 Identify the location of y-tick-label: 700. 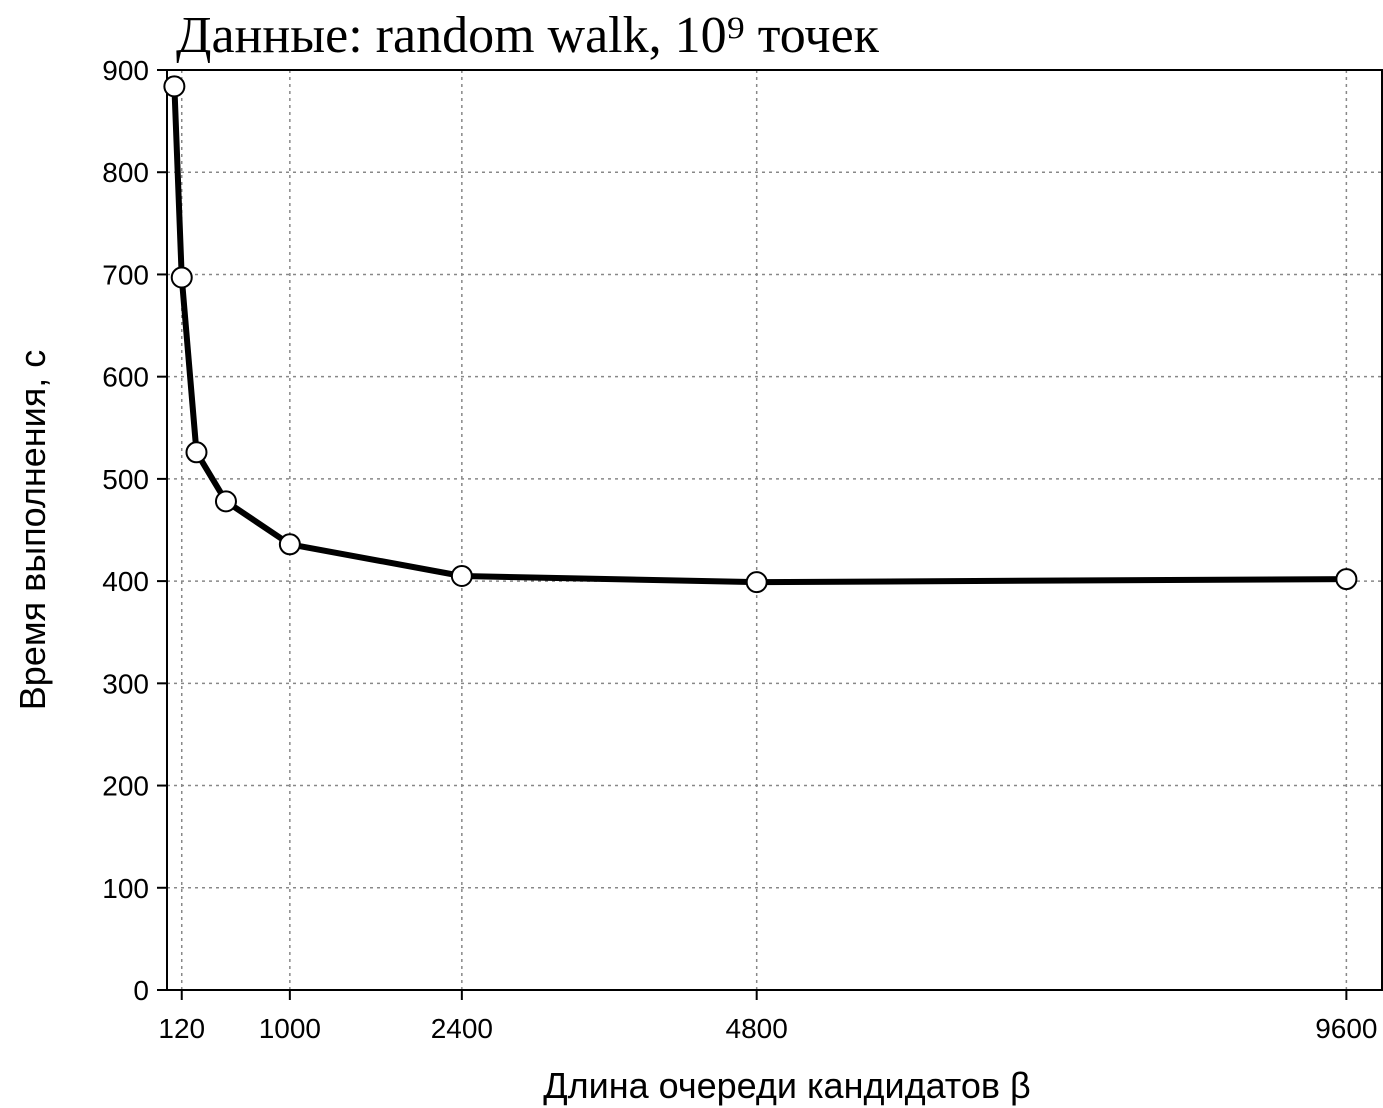
(125, 274).